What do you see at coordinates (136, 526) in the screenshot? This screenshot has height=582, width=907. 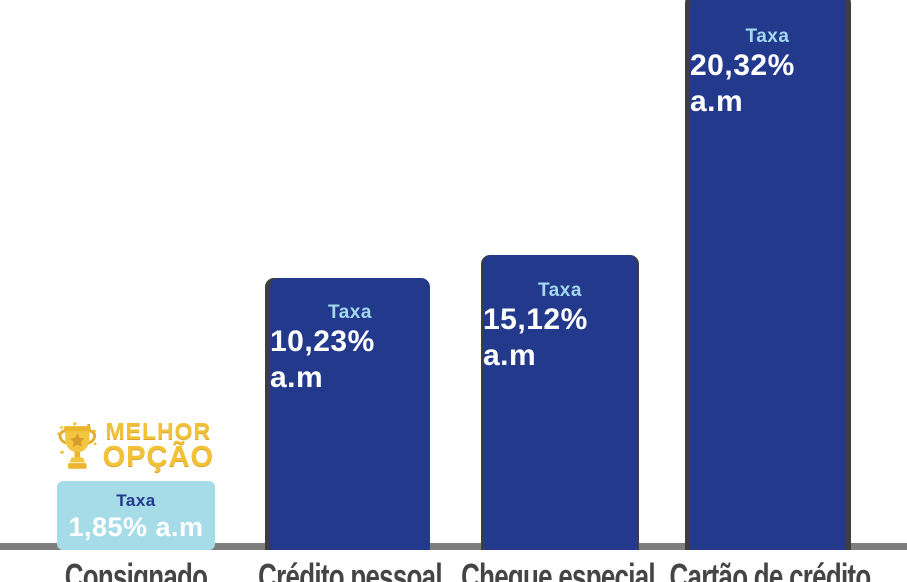 I see `bar-value: 1,85% a.m` at bounding box center [136, 526].